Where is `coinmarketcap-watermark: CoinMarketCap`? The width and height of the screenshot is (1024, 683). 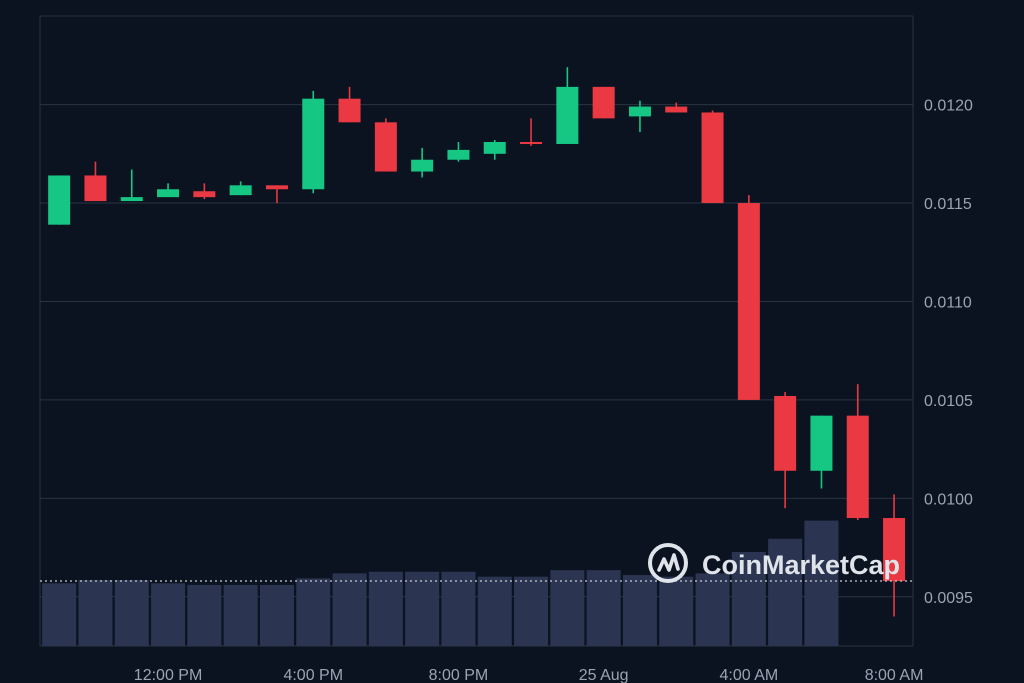
coinmarketcap-watermark: CoinMarketCap is located at coordinates (774, 563).